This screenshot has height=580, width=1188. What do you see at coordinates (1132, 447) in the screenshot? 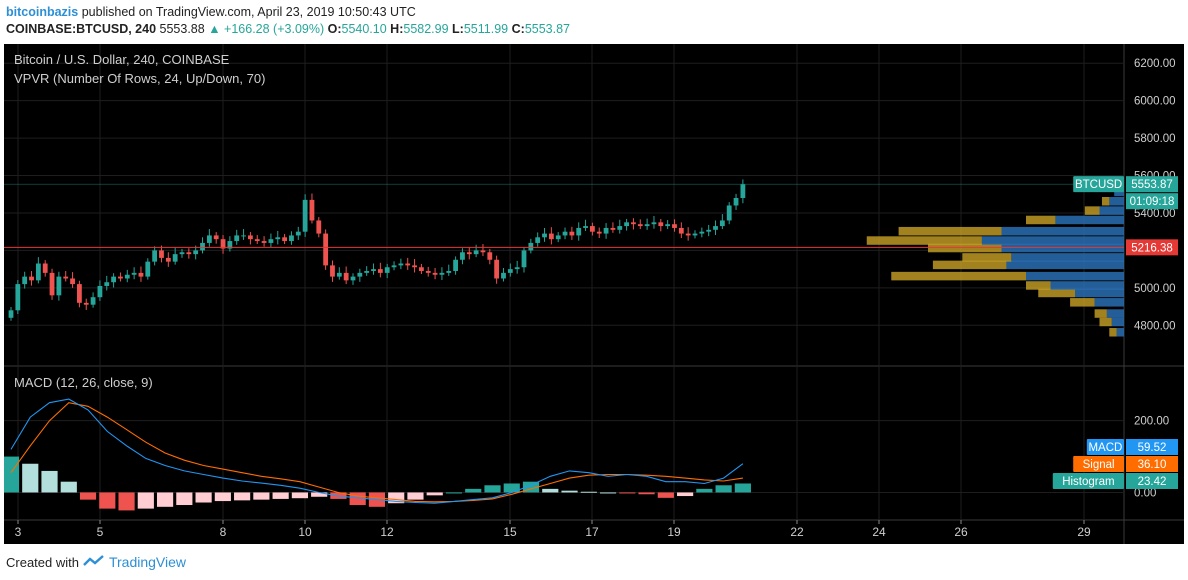
I see `macd-value-badge: MACD 59.52` at bounding box center [1132, 447].